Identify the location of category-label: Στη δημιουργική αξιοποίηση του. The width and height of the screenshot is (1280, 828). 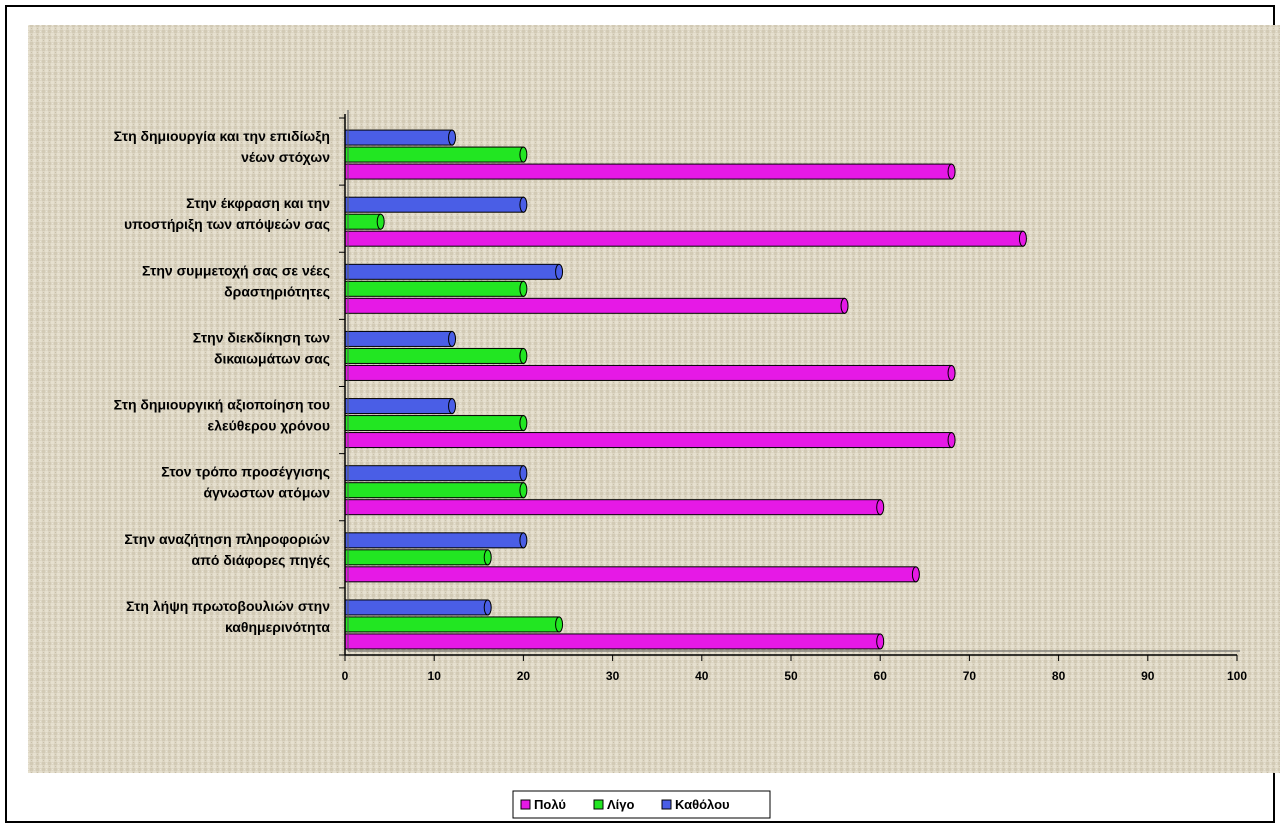
(222, 405).